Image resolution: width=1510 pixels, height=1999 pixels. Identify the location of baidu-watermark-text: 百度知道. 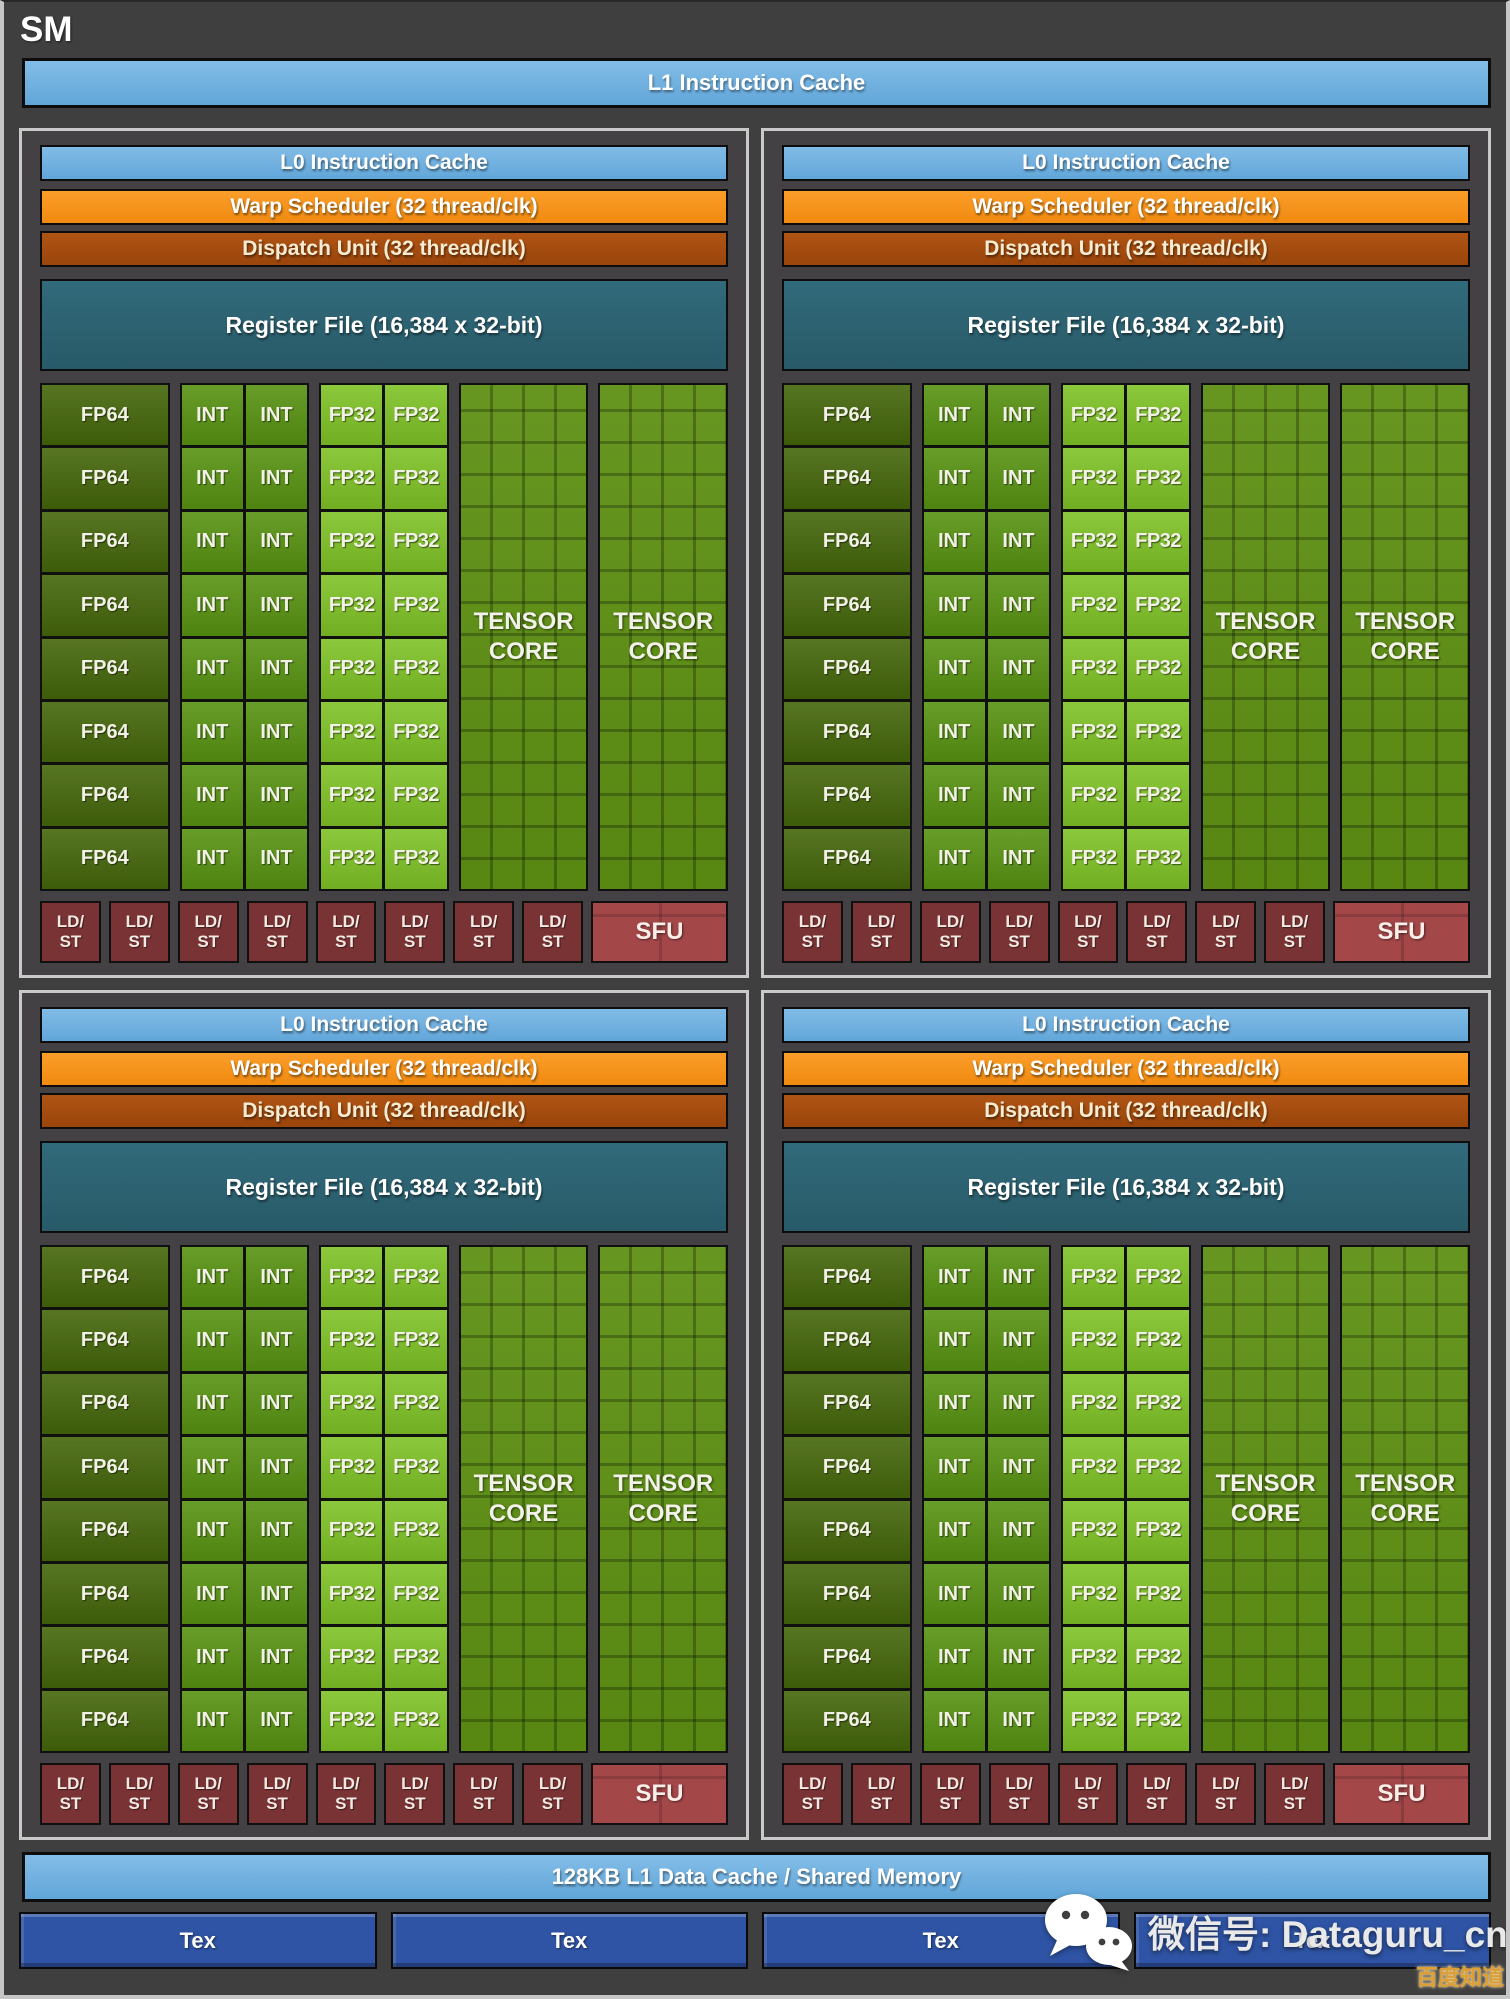
(1460, 1977).